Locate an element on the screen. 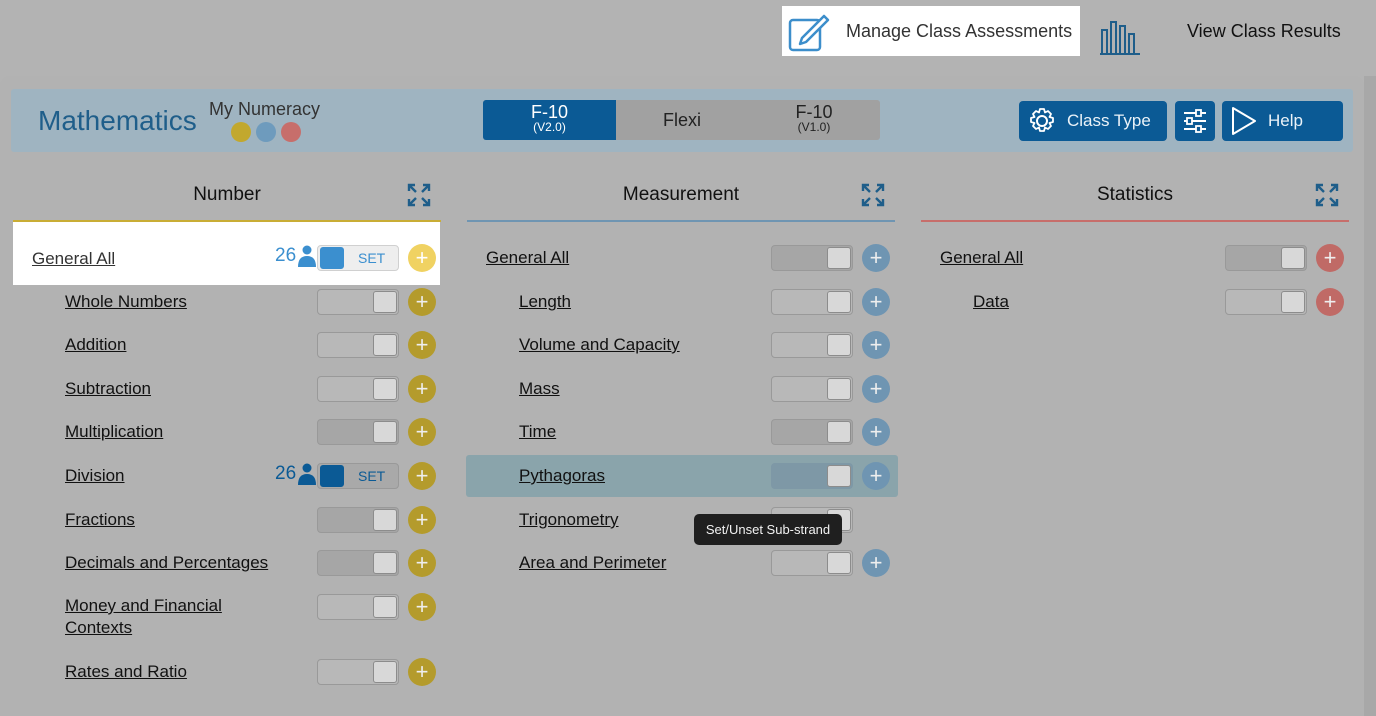 The height and width of the screenshot is (716, 1376). strand-link: Mass is located at coordinates (539, 388).